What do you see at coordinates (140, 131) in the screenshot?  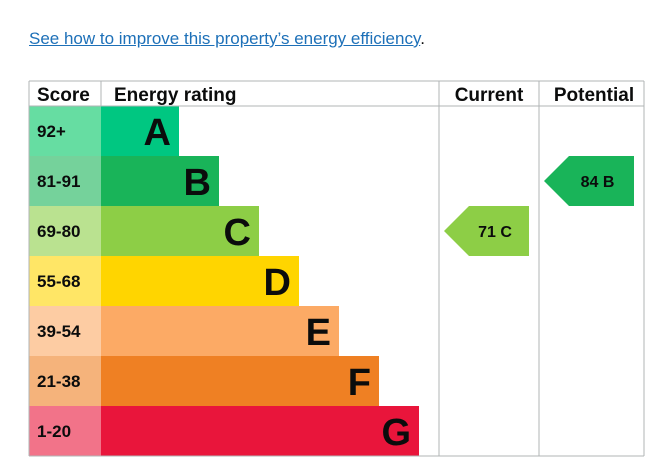 I see `rating-bar-a` at bounding box center [140, 131].